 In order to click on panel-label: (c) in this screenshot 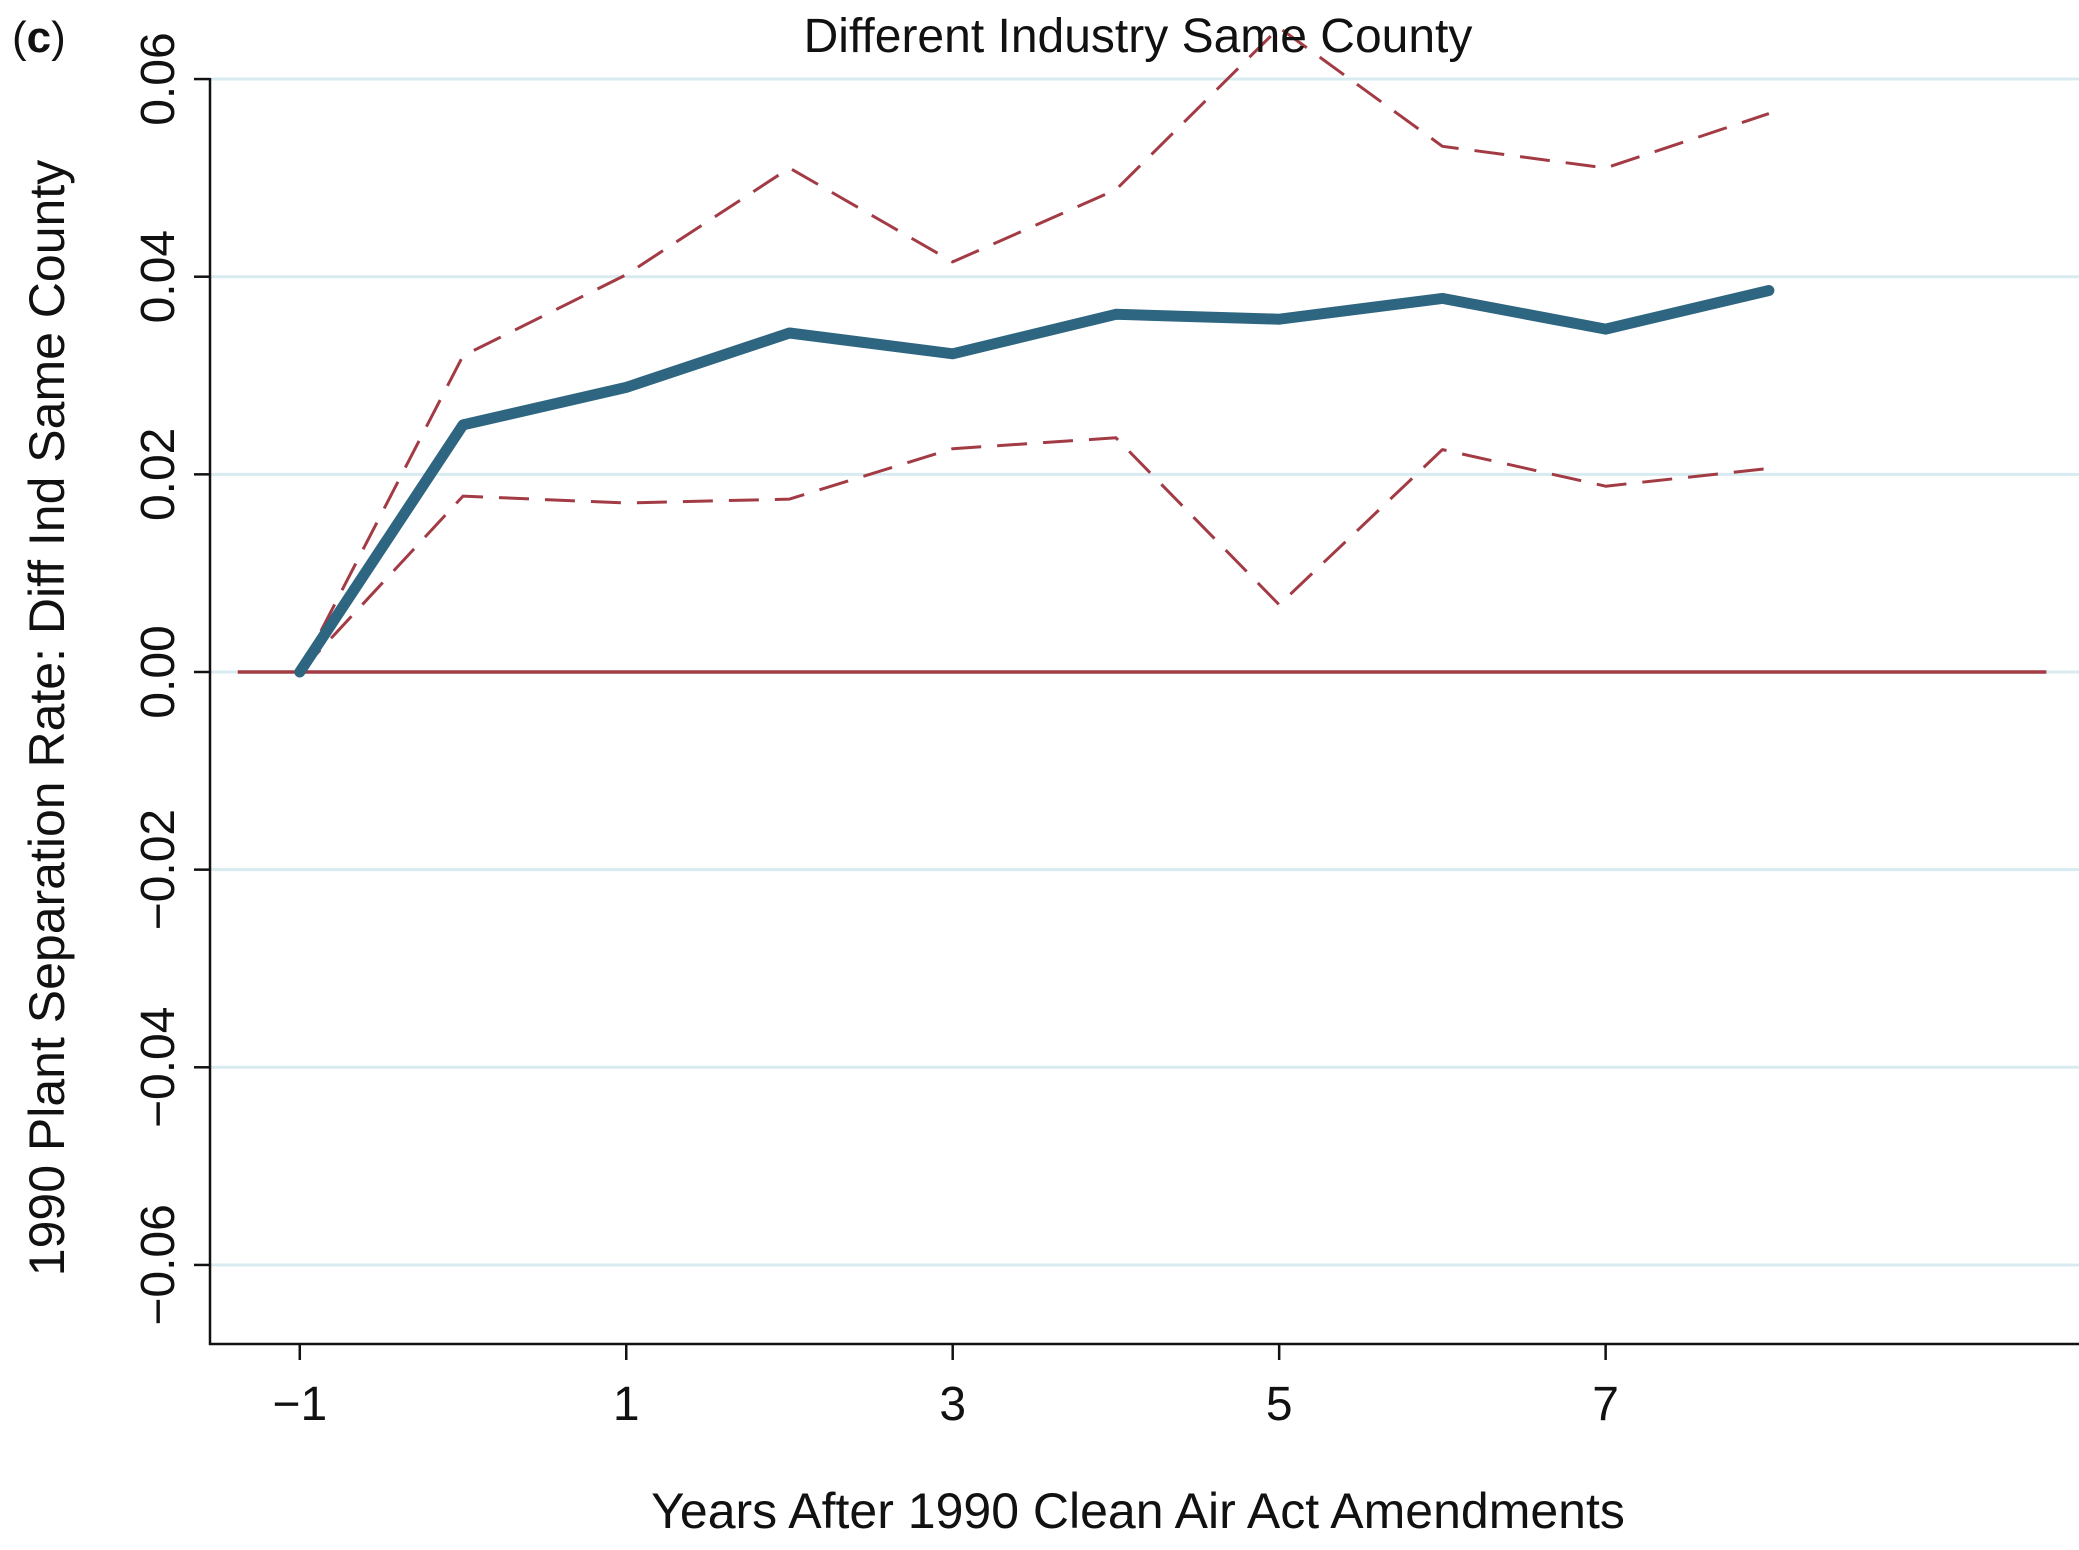, I will do `click(39, 37)`.